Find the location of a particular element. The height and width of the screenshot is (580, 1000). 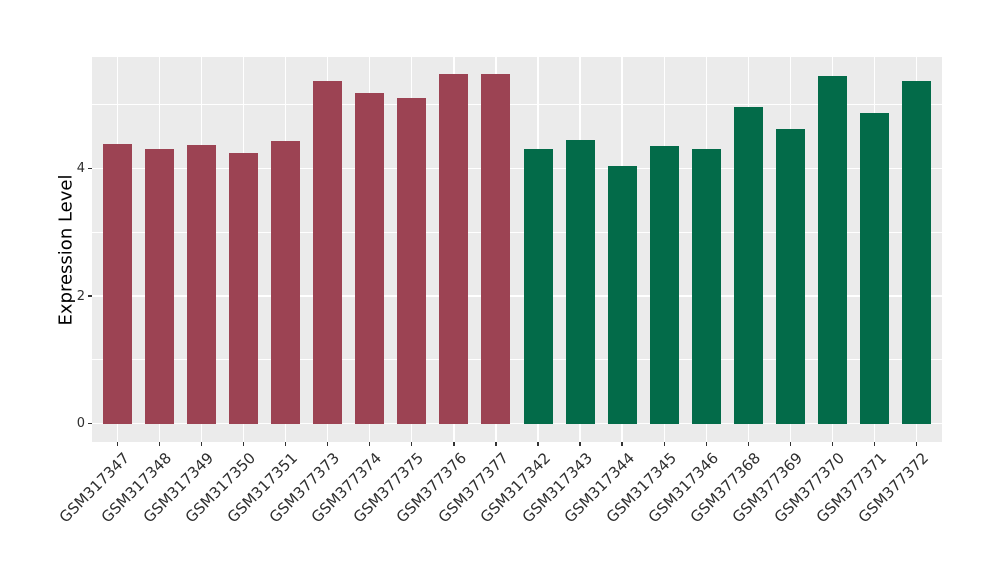

bar-GSM377373 is located at coordinates (328, 252).